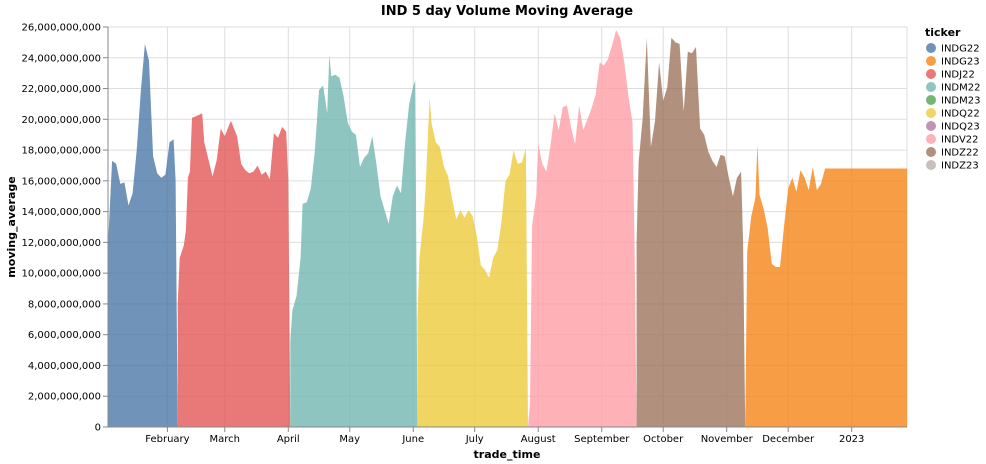 This screenshot has width=986, height=464. I want to click on legend-item-indj22: INDJ22, so click(950, 75).